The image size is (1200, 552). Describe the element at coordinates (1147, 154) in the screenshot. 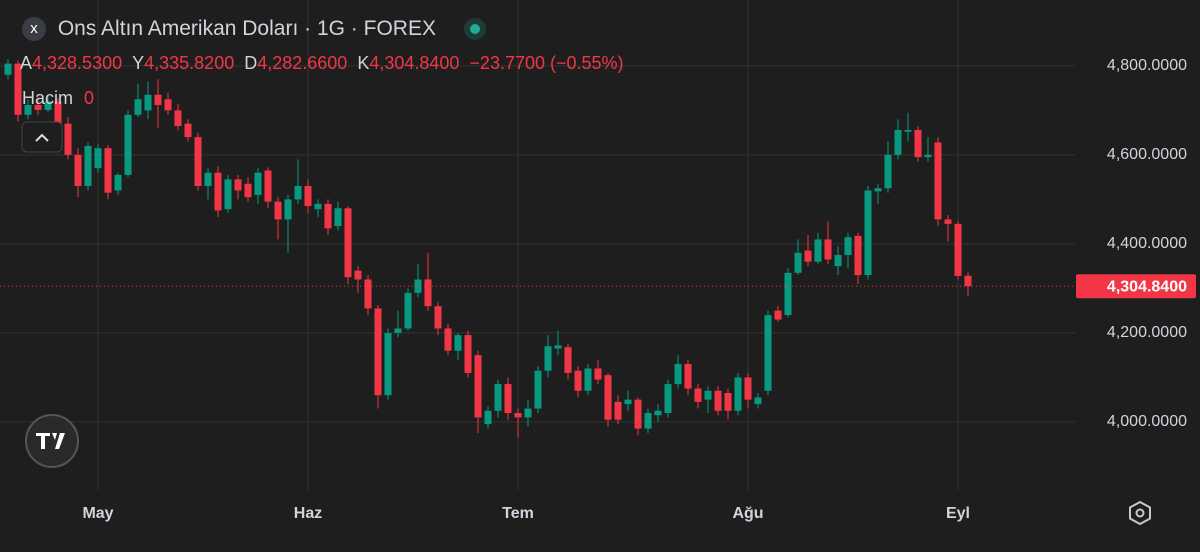

I see `y-tick-label: 4,600.0000` at that location.